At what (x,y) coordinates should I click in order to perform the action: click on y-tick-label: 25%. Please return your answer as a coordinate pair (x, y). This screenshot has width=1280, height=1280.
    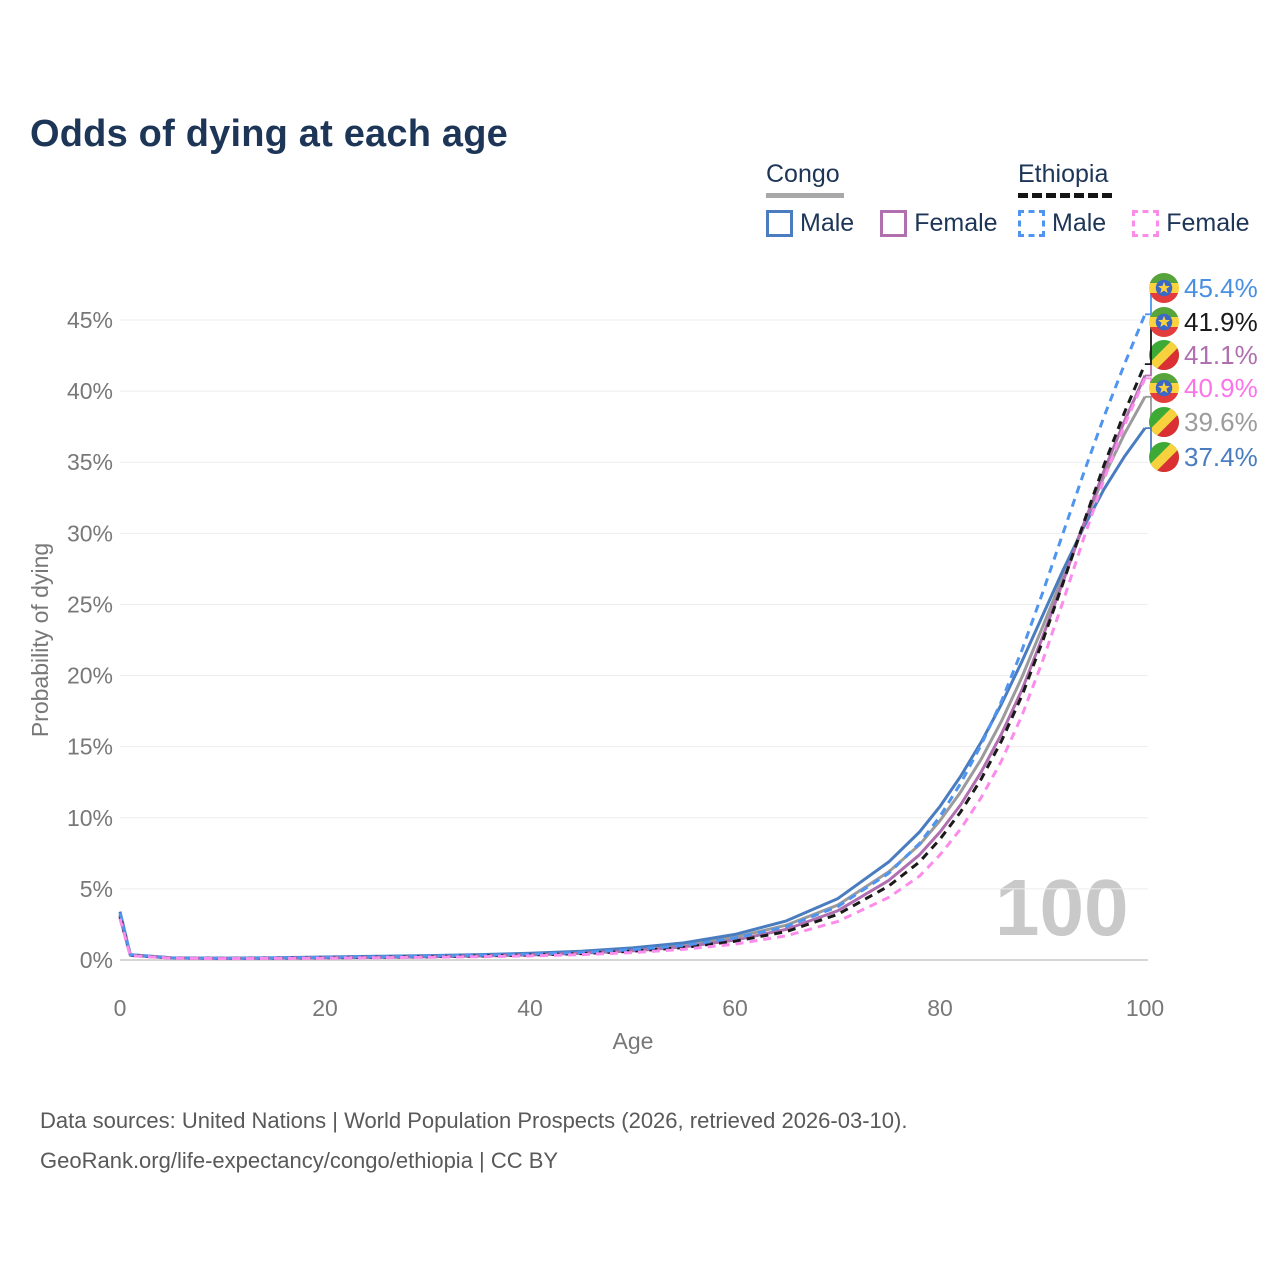
    Looking at the image, I should click on (90, 604).